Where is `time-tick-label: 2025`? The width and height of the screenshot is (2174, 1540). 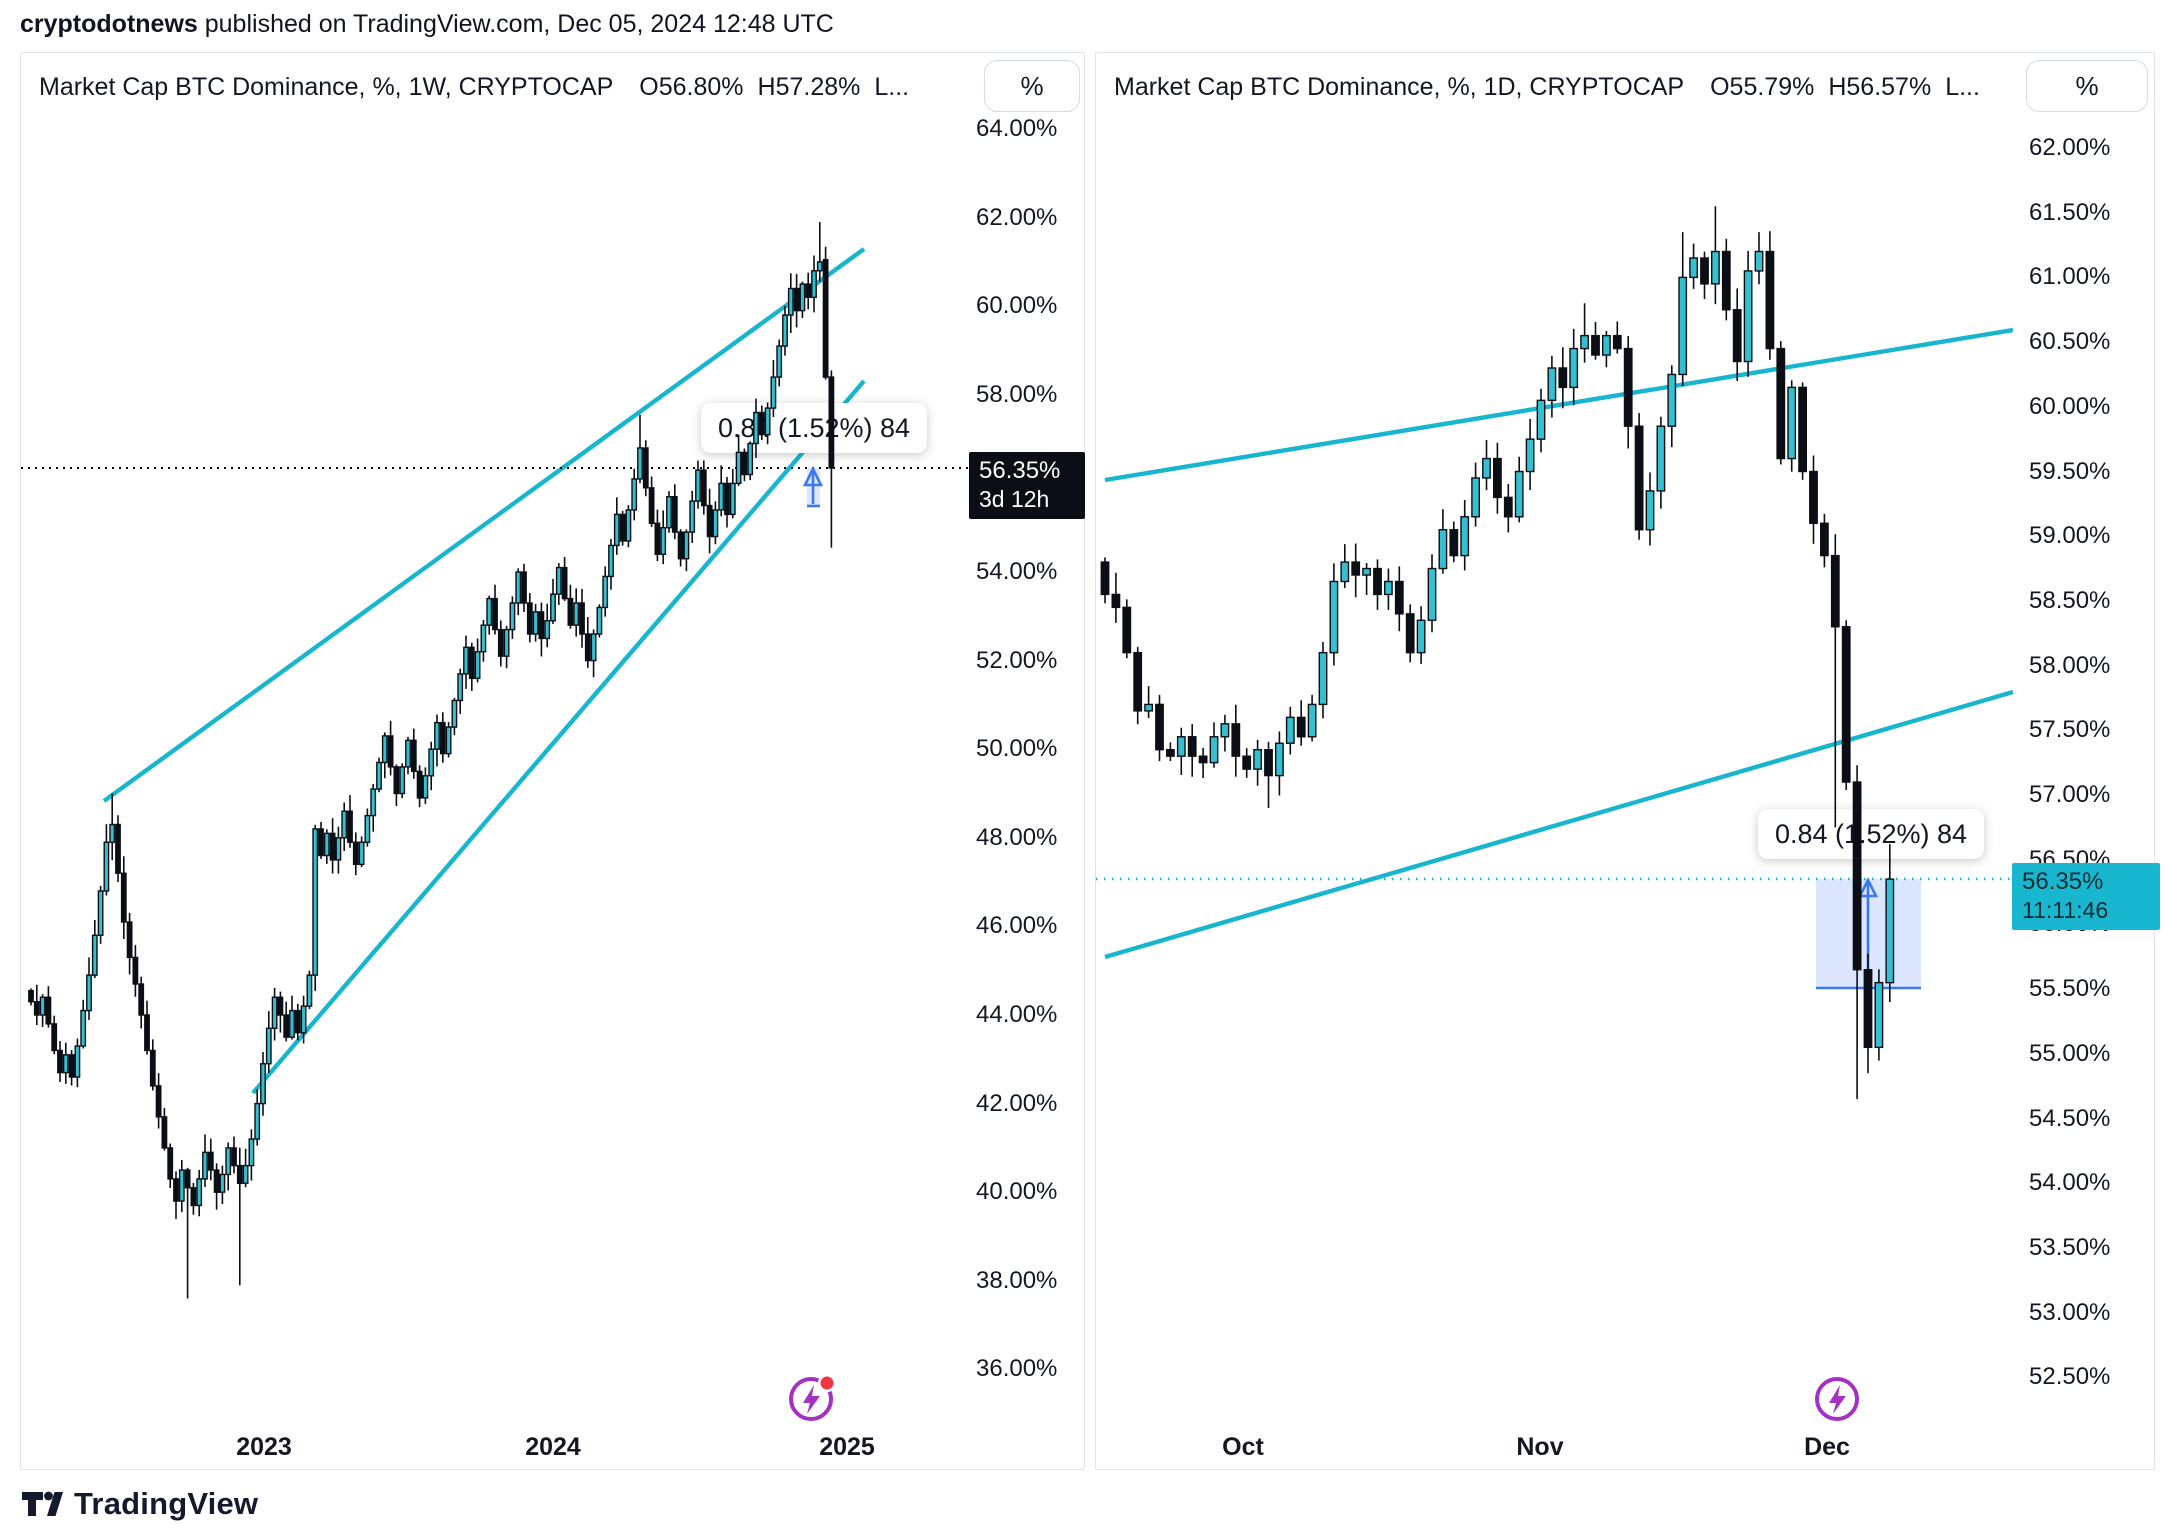 time-tick-label: 2025 is located at coordinates (847, 1447).